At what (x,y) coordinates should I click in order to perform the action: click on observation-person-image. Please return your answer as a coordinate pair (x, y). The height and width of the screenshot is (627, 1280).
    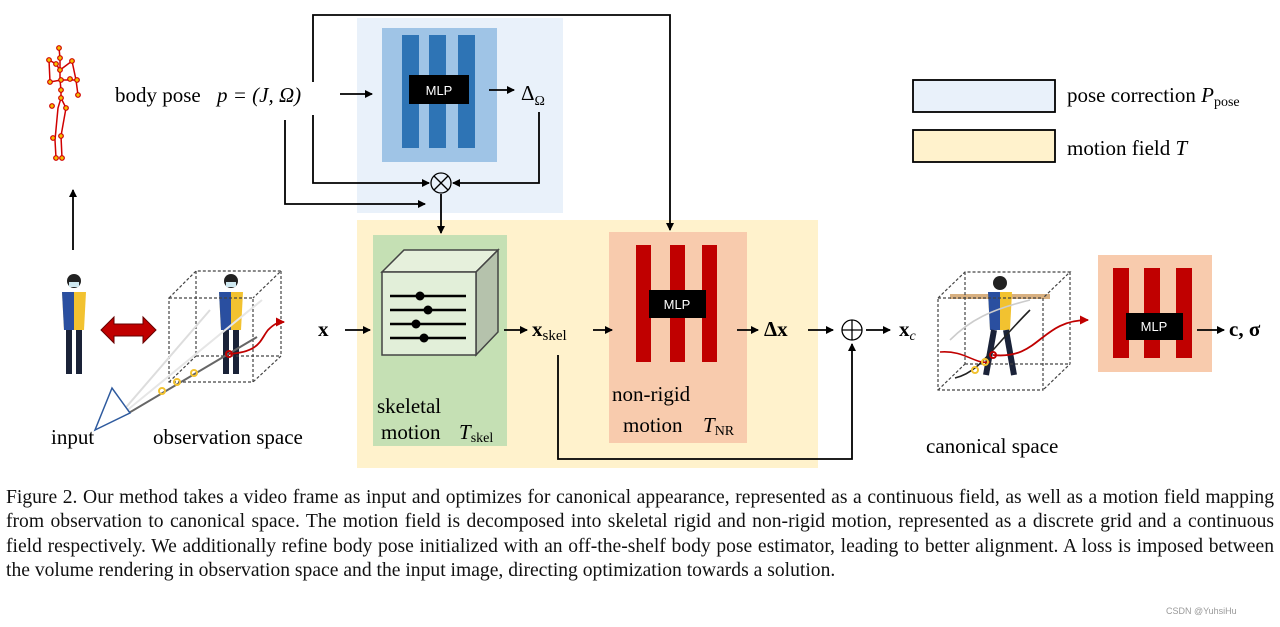
    Looking at the image, I should click on (231, 324).